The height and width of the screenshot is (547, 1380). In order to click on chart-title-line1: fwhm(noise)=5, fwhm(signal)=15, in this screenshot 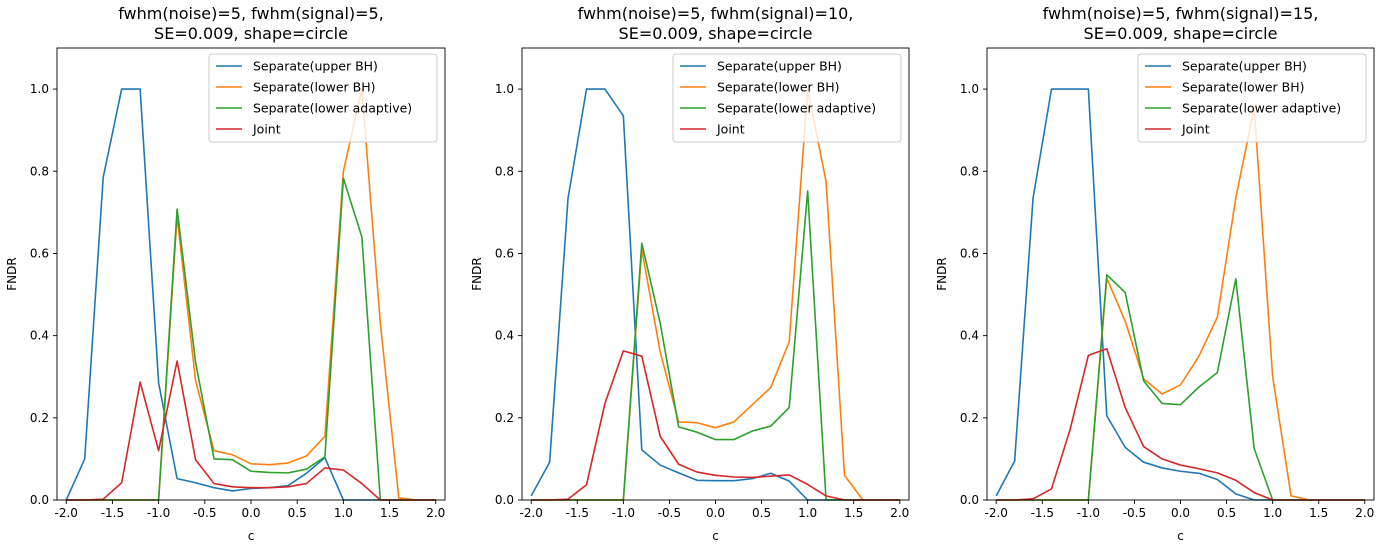, I will do `click(1181, 13)`.